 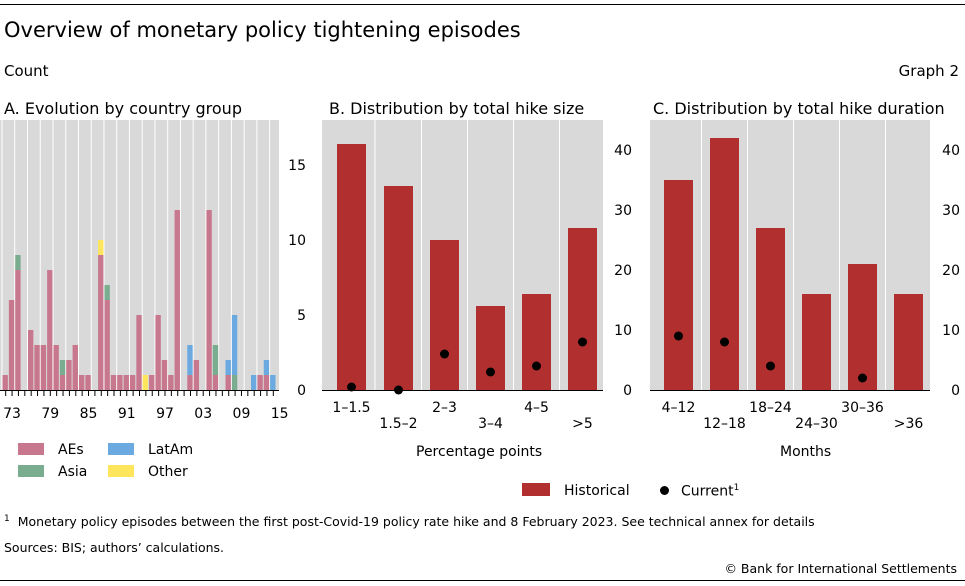 I want to click on panel-c-ytick-label: 0, so click(x=955, y=391).